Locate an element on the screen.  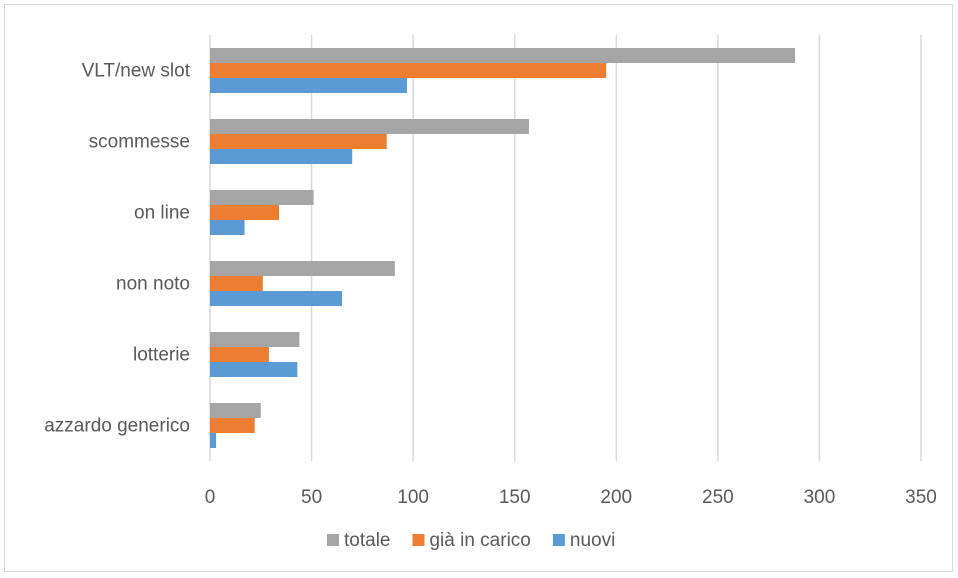
bar-già-in-carico-4 is located at coordinates (239, 354).